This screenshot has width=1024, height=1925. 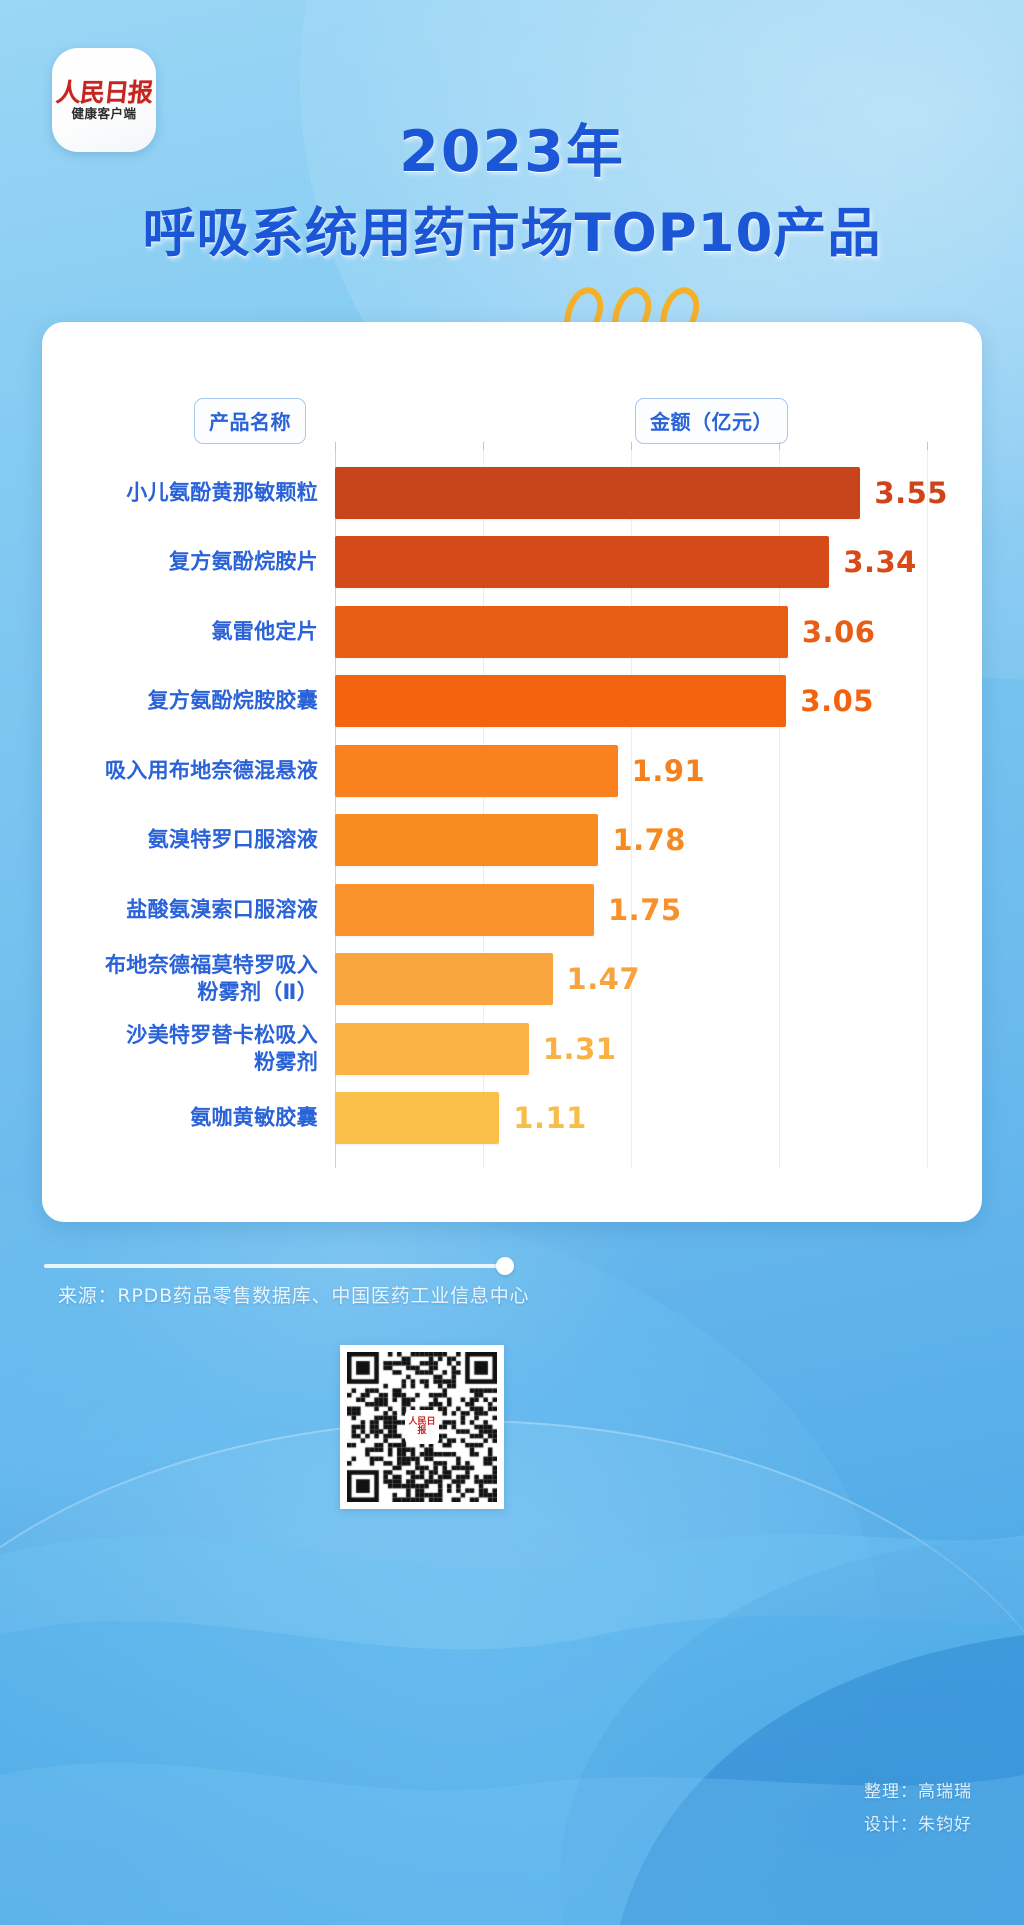 What do you see at coordinates (505, 1266) in the screenshot?
I see `footer-divider-dot` at bounding box center [505, 1266].